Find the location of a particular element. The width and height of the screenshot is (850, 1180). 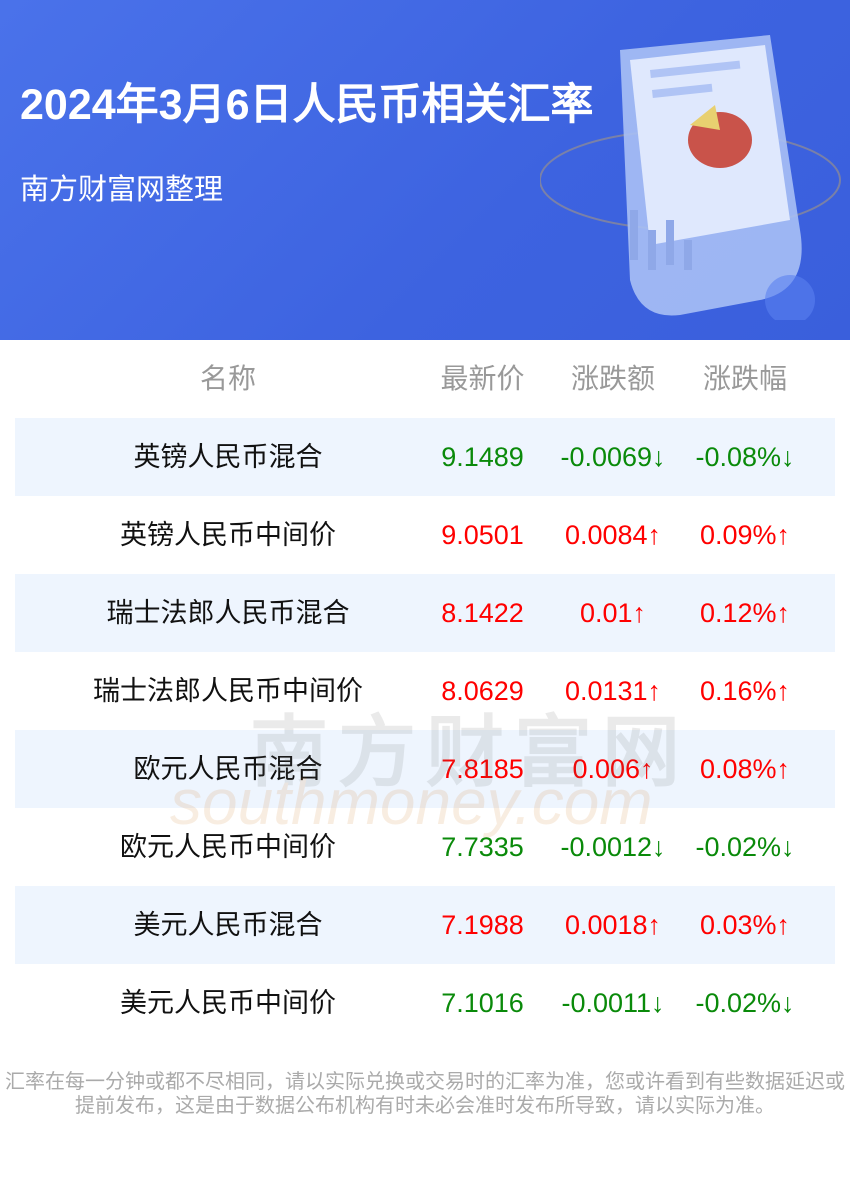

header-pct: 涨跌幅 is located at coordinates (744, 378).